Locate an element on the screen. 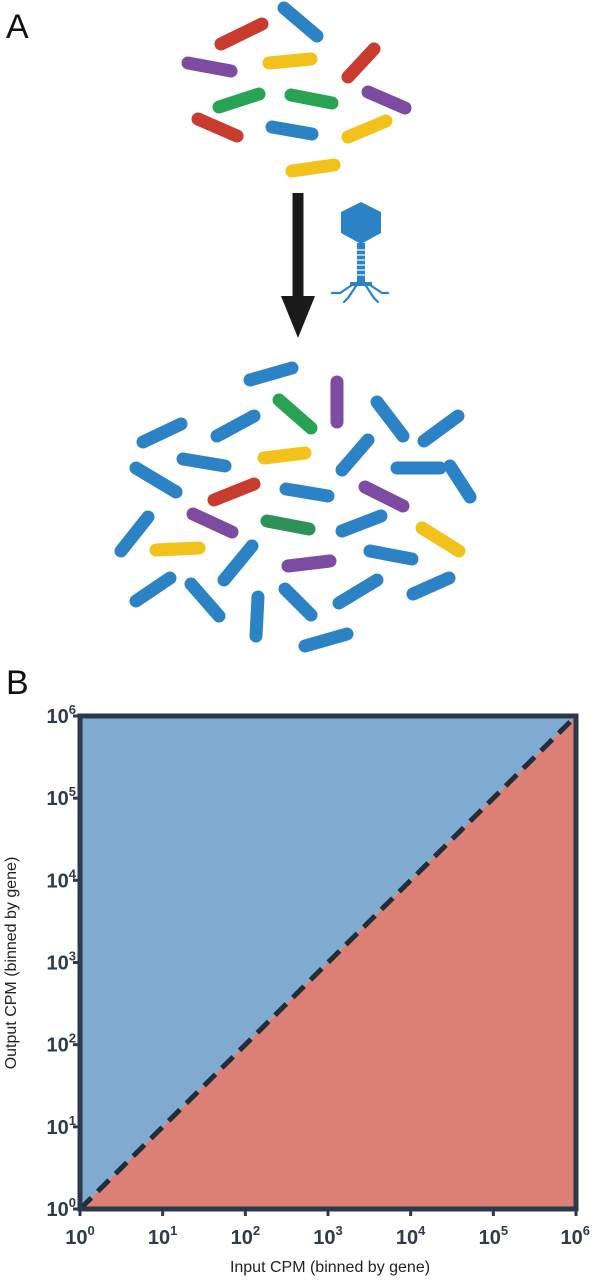 Image resolution: width=594 pixels, height=1280 pixels. down-arrow-icon is located at coordinates (298, 265).